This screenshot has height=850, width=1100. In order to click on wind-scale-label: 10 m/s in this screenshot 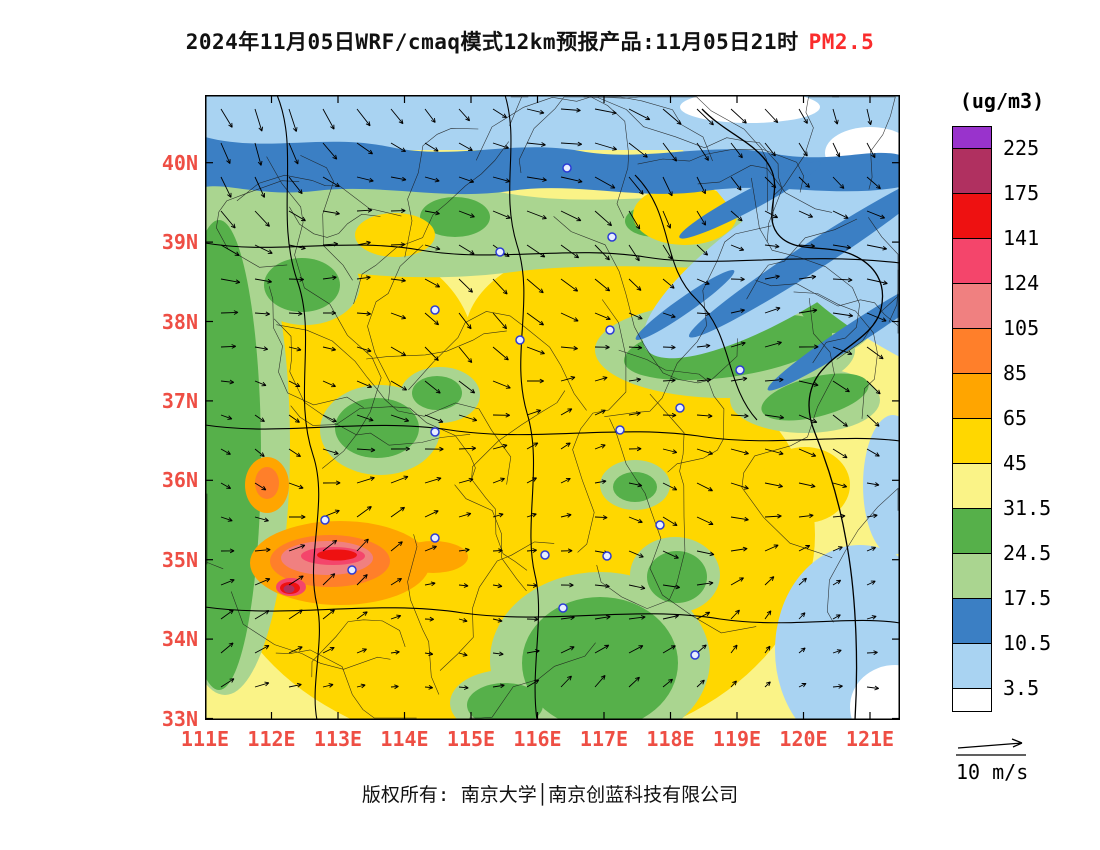, I will do `click(992, 772)`.